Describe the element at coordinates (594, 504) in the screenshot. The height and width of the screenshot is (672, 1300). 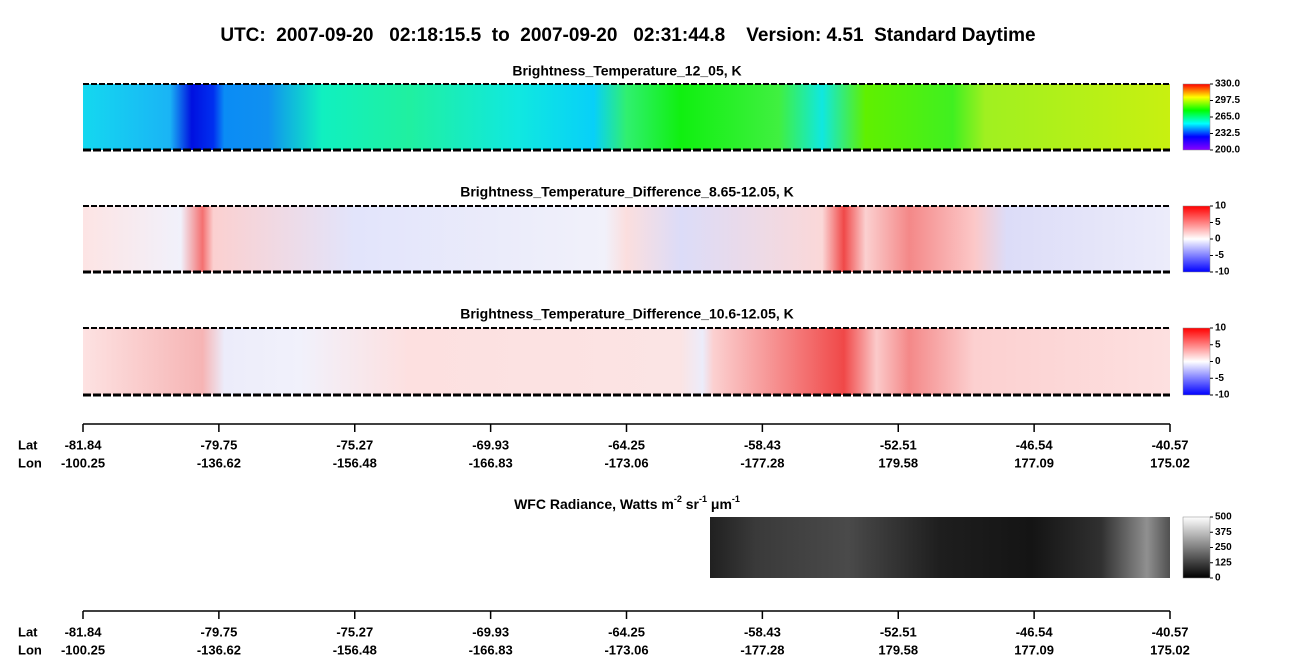
I see `title-part: WFC Radiance, Watts m` at that location.